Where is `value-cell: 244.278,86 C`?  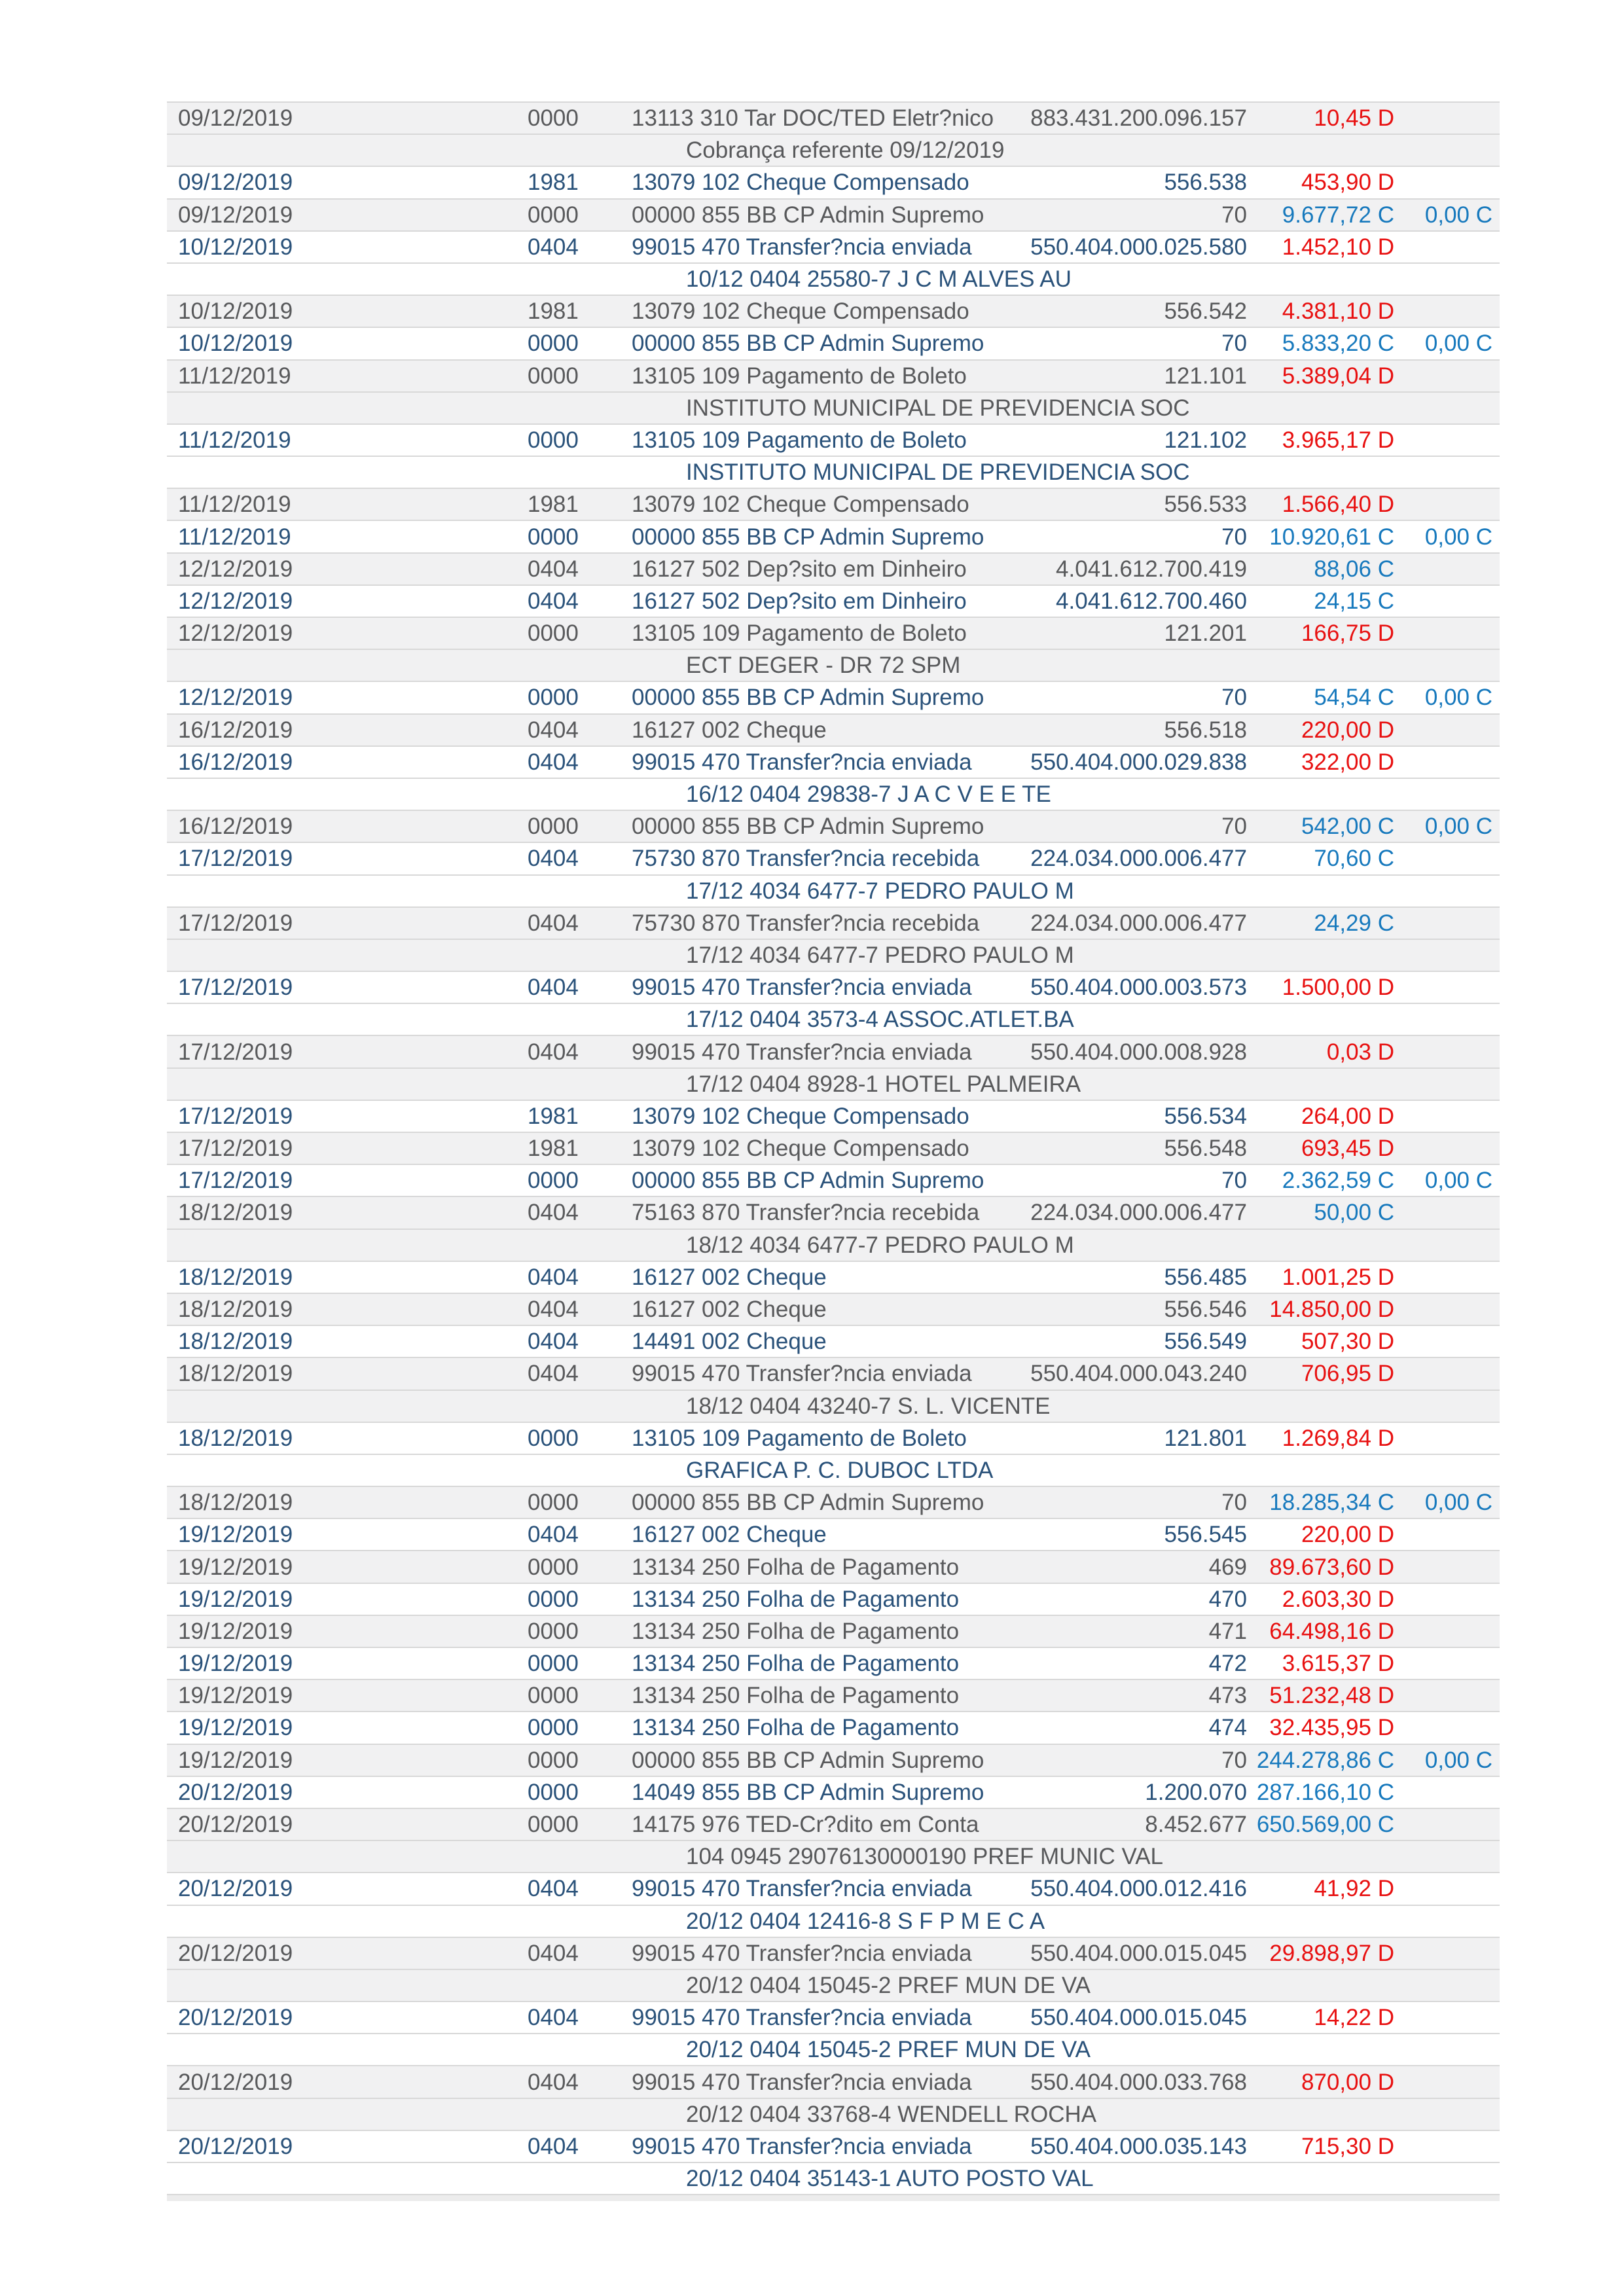 value-cell: 244.278,86 C is located at coordinates (1325, 1760).